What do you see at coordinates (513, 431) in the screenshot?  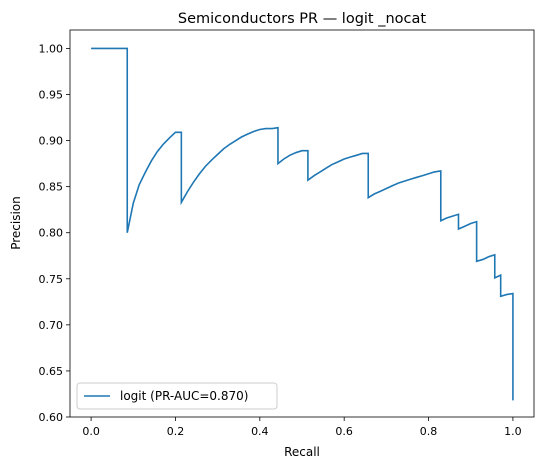 I see `x-tick-label: 1.0` at bounding box center [513, 431].